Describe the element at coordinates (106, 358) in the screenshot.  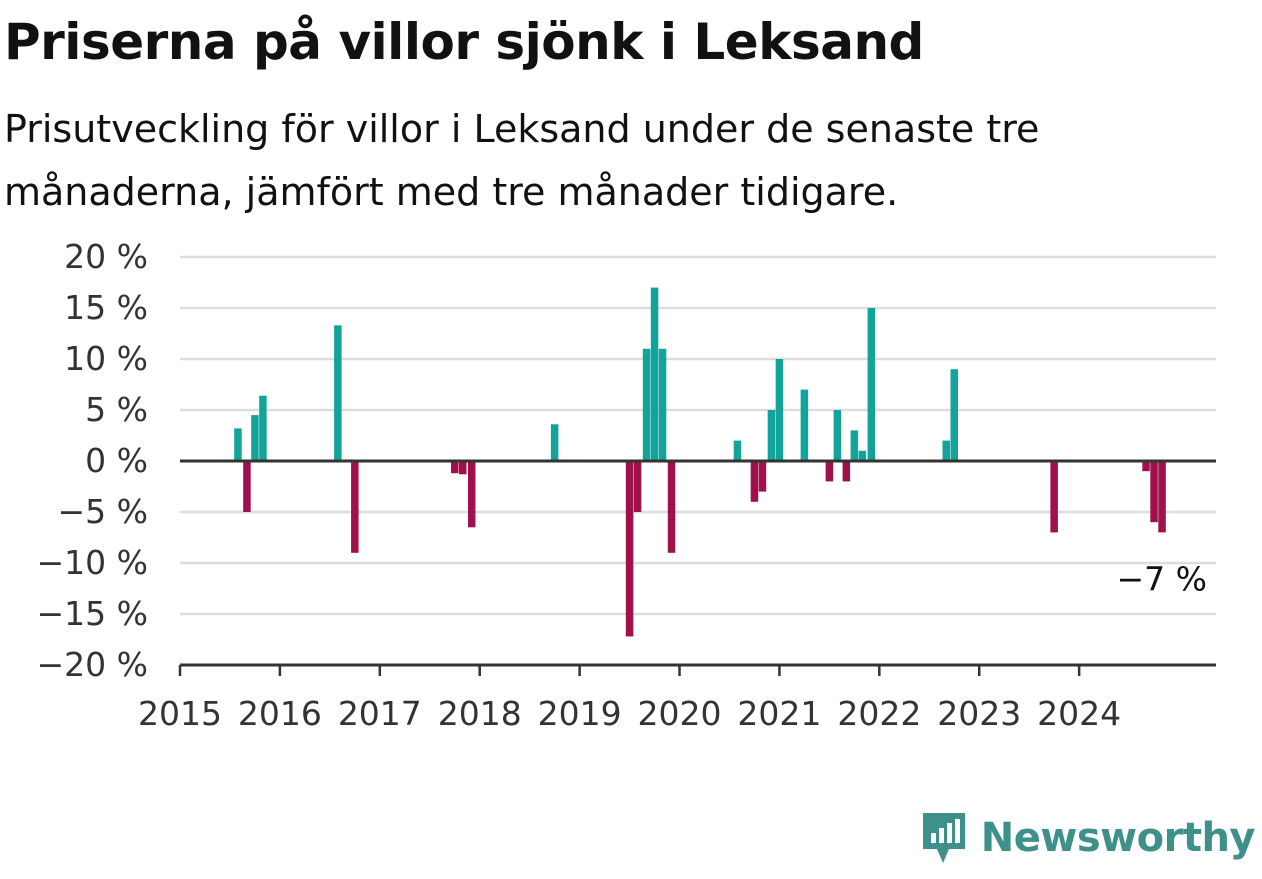
I see `y-tick-label: 10 %` at that location.